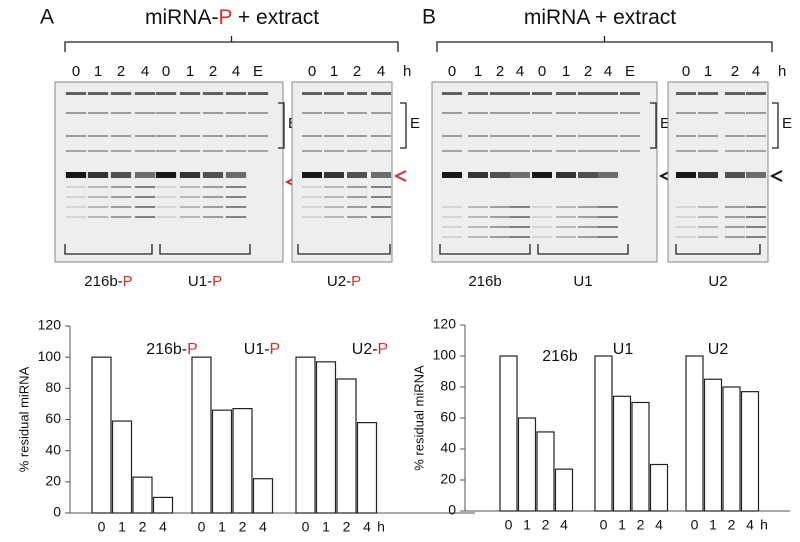 This screenshot has width=800, height=542. What do you see at coordinates (787, 123) in the screenshot?
I see `bracket-label: E` at bounding box center [787, 123].